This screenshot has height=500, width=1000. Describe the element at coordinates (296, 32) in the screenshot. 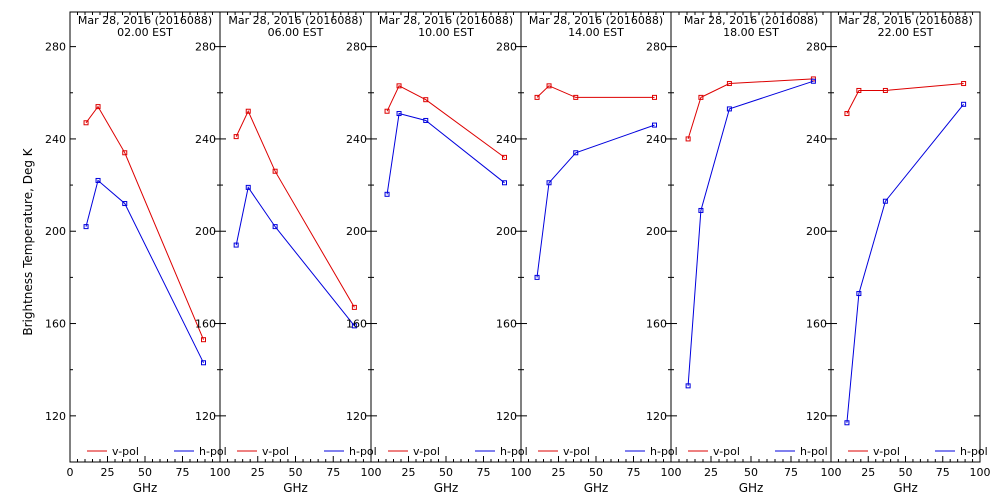

I see `panel-subtitle: 06.00 EST` at that location.